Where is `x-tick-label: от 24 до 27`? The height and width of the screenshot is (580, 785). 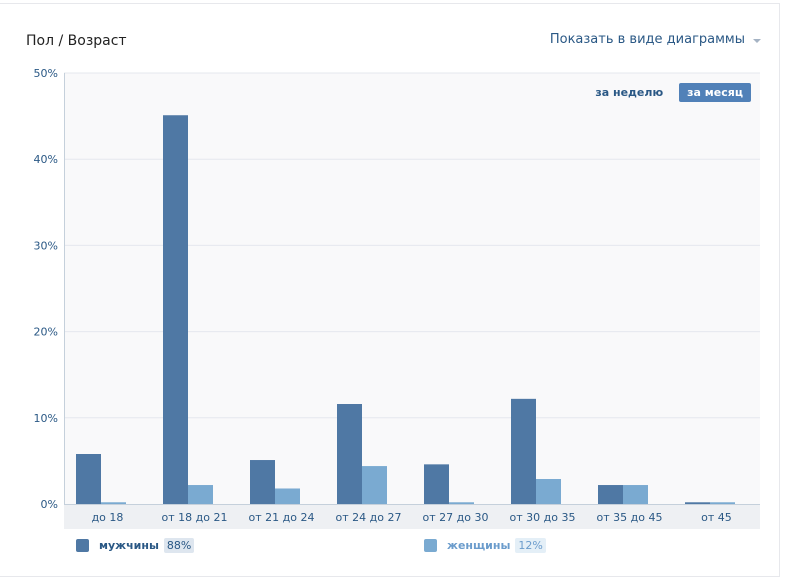
x-tick-label: от 24 до 27 is located at coordinates (369, 517).